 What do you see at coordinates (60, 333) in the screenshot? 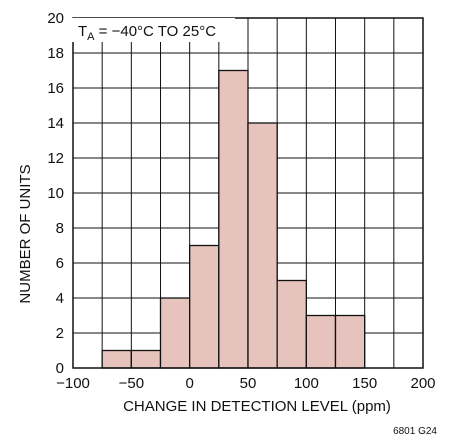
I see `y-tick-label: 2` at bounding box center [60, 333].